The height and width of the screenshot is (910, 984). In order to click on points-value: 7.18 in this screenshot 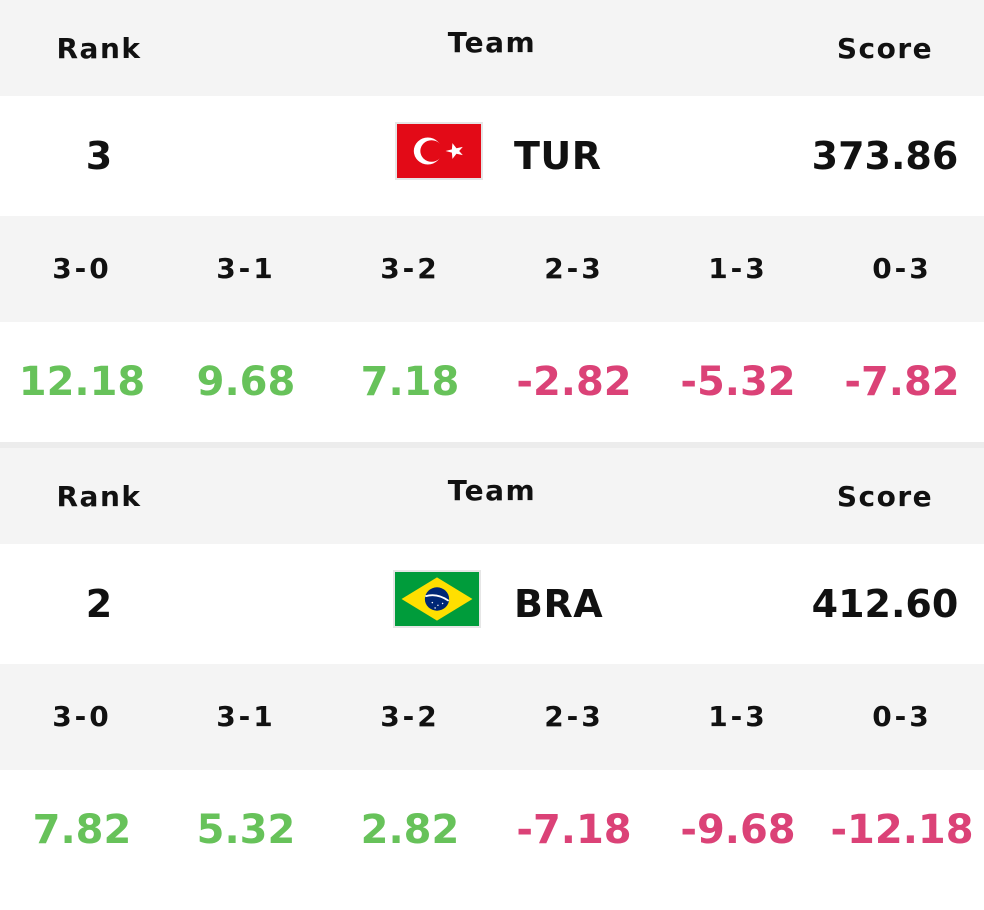, I will do `click(410, 382)`.